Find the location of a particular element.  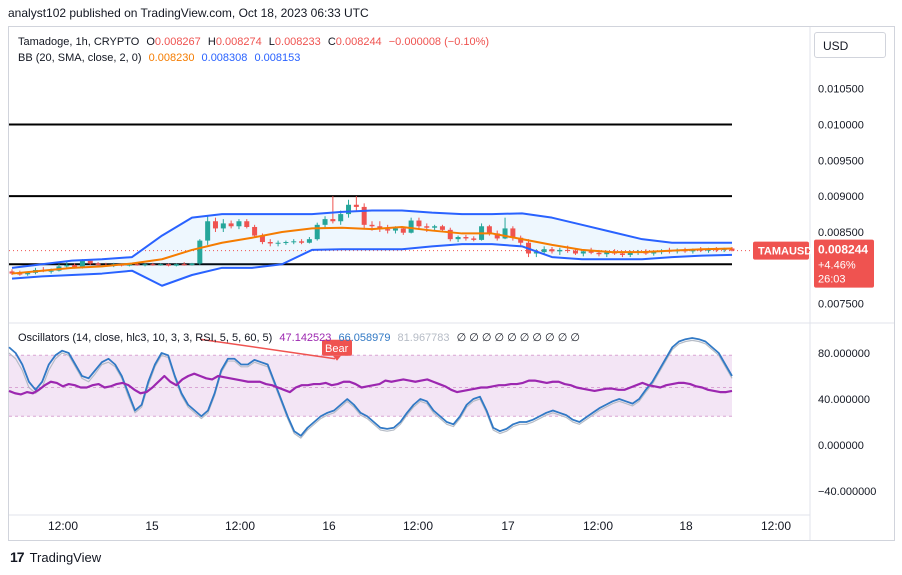

time-tick-label: 18 is located at coordinates (686, 526).